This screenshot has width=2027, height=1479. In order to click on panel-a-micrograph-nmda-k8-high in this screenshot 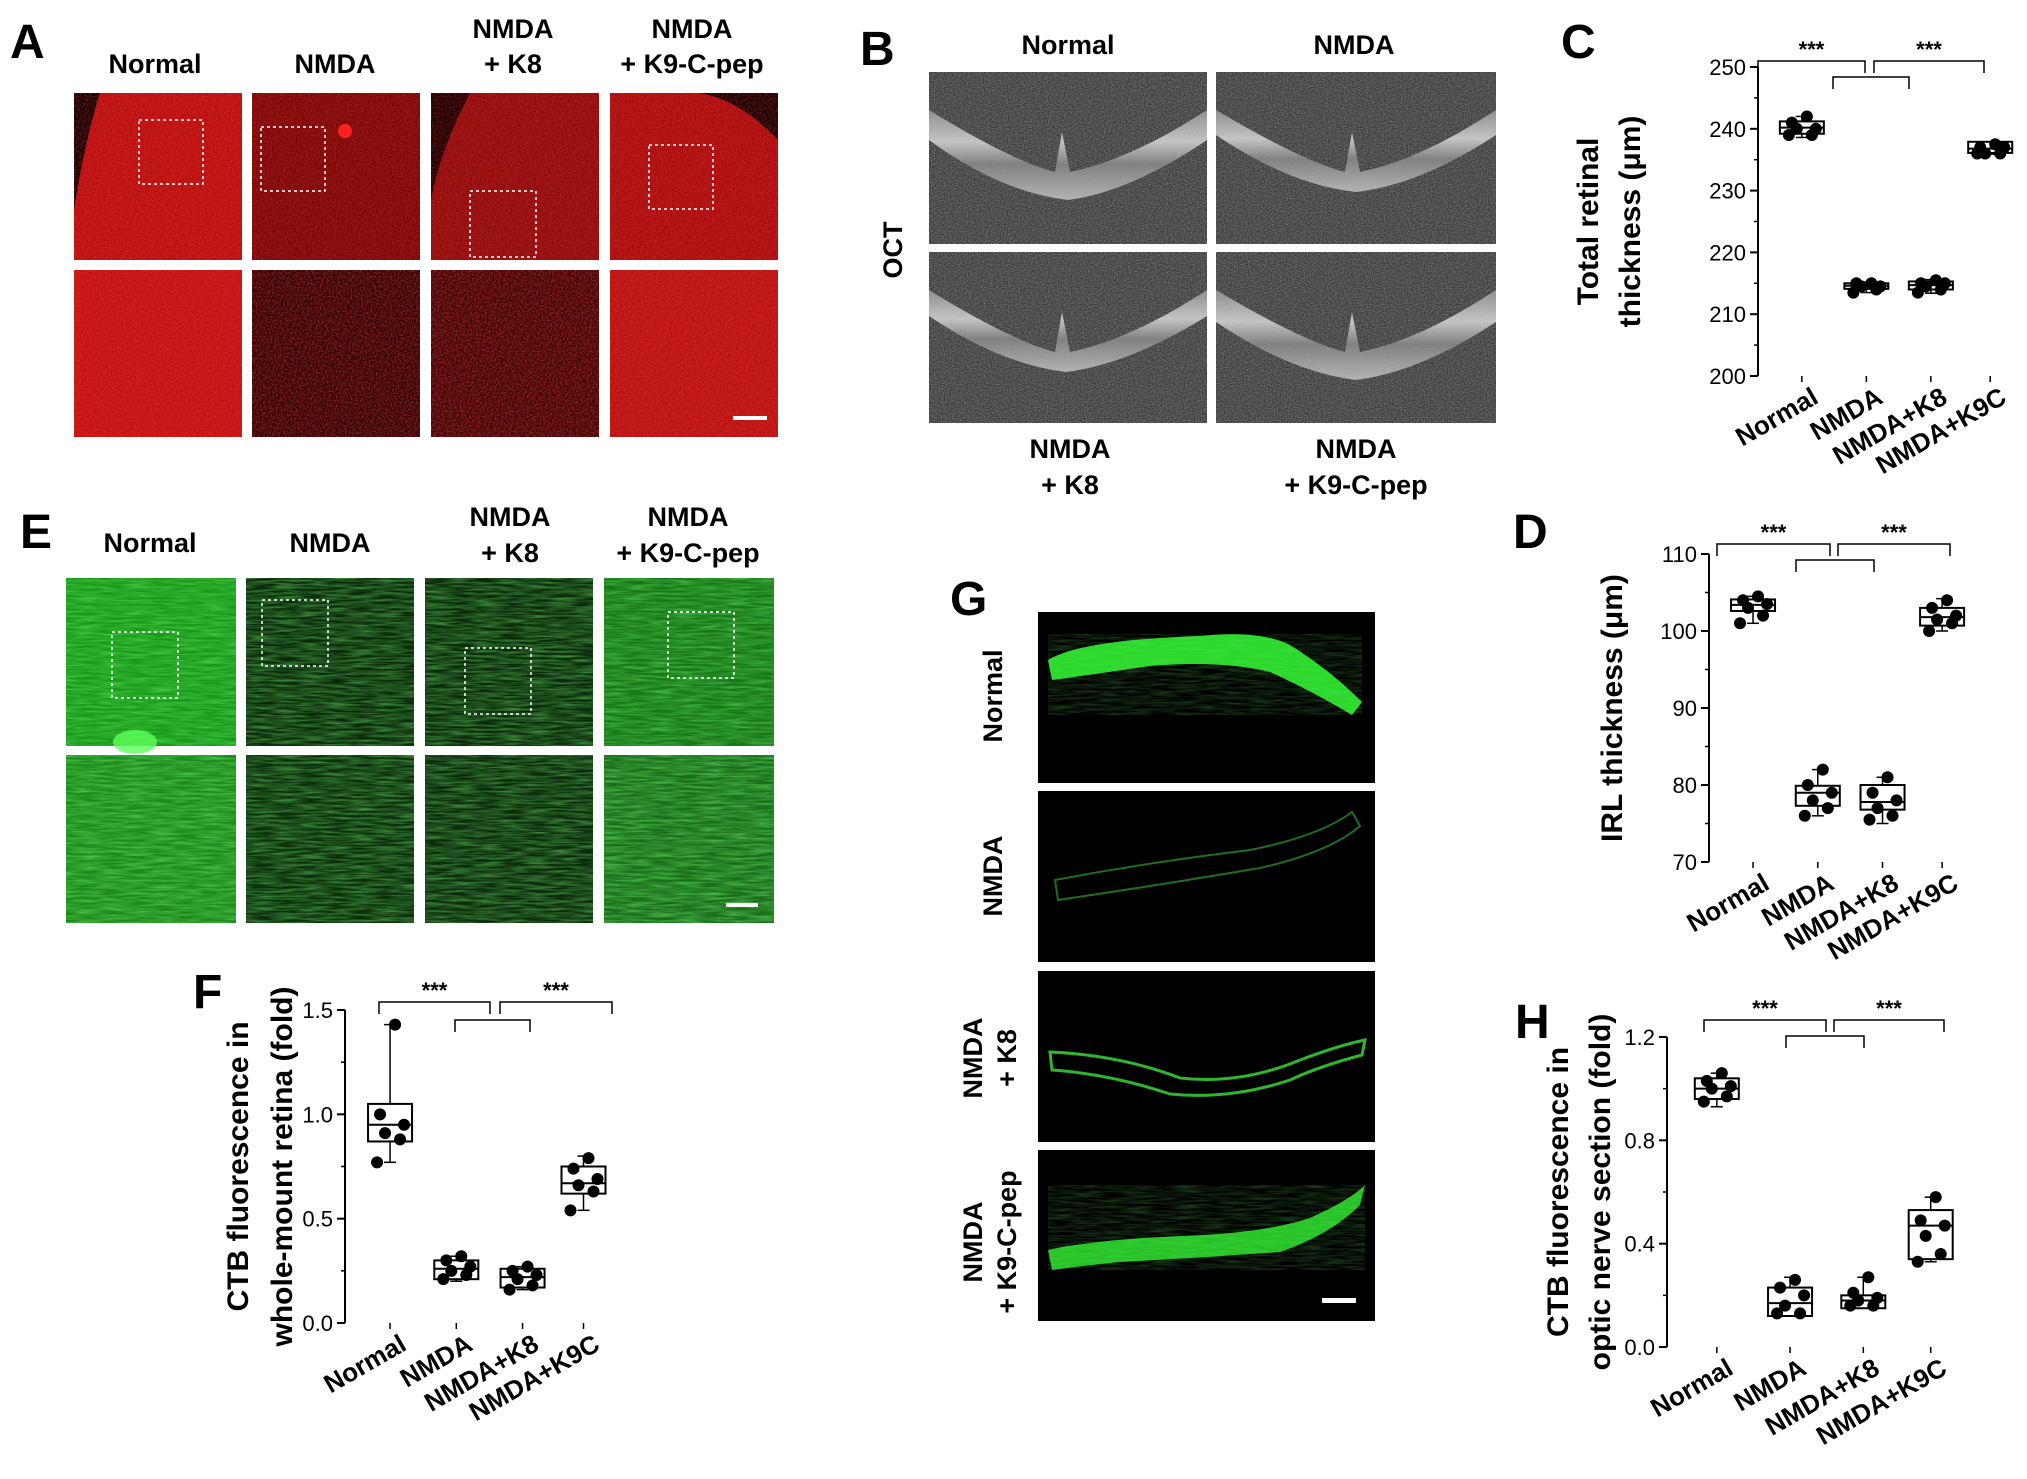, I will do `click(515, 353)`.